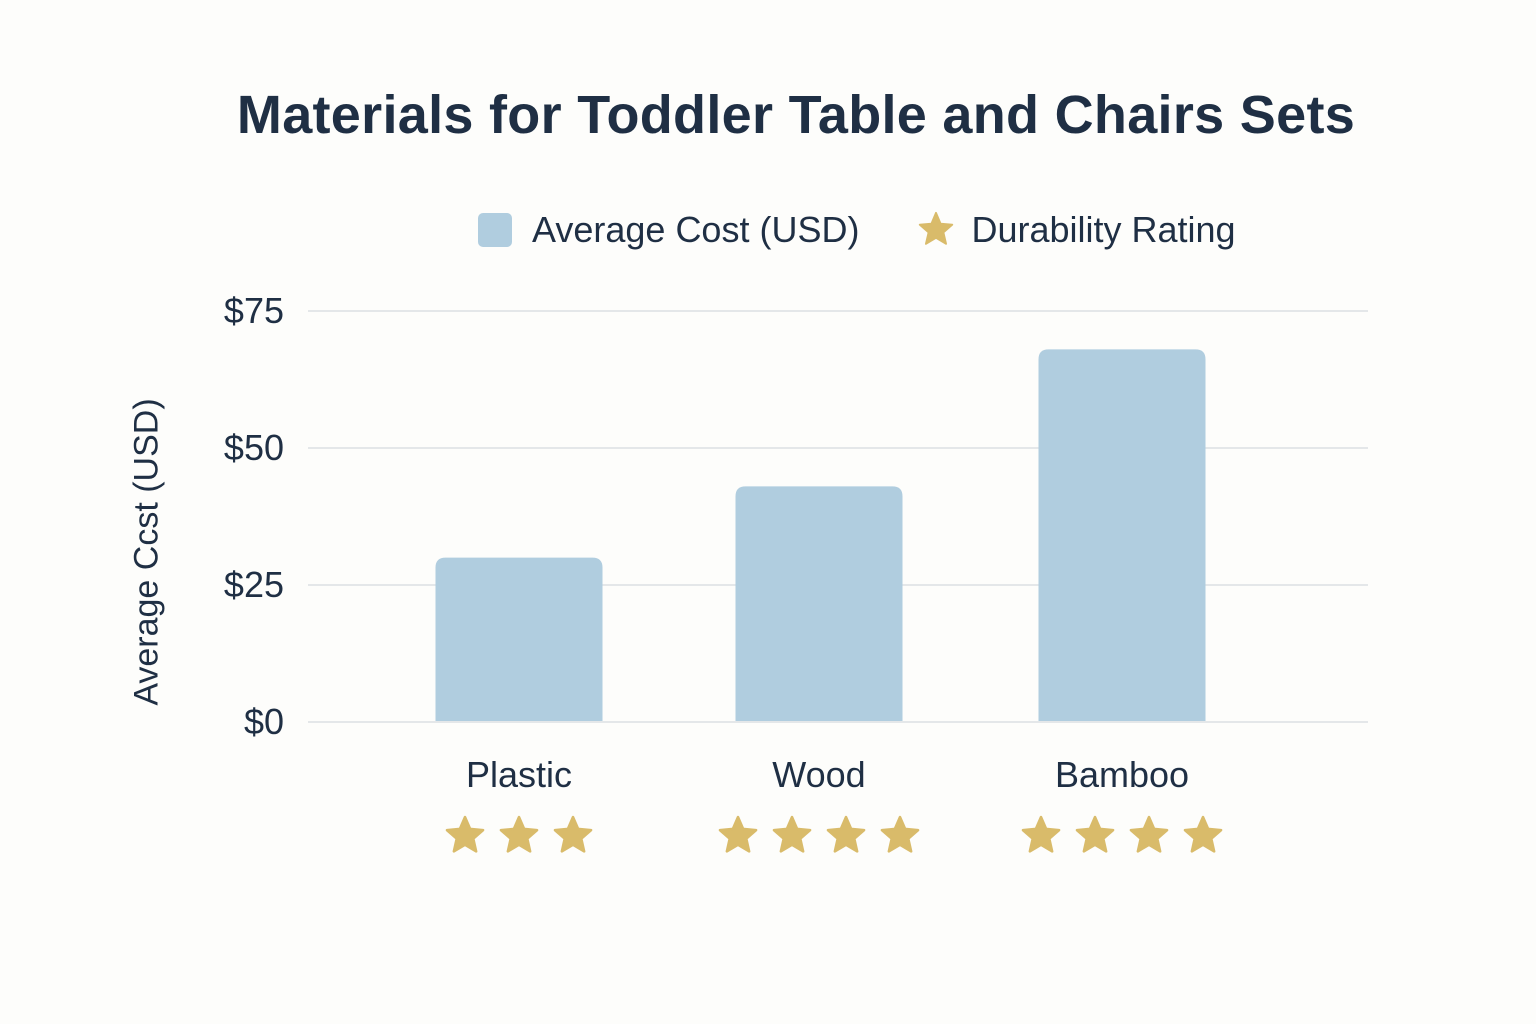 The image size is (1536, 1024). I want to click on legend-label-durability: Durability Rating, so click(1103, 229).